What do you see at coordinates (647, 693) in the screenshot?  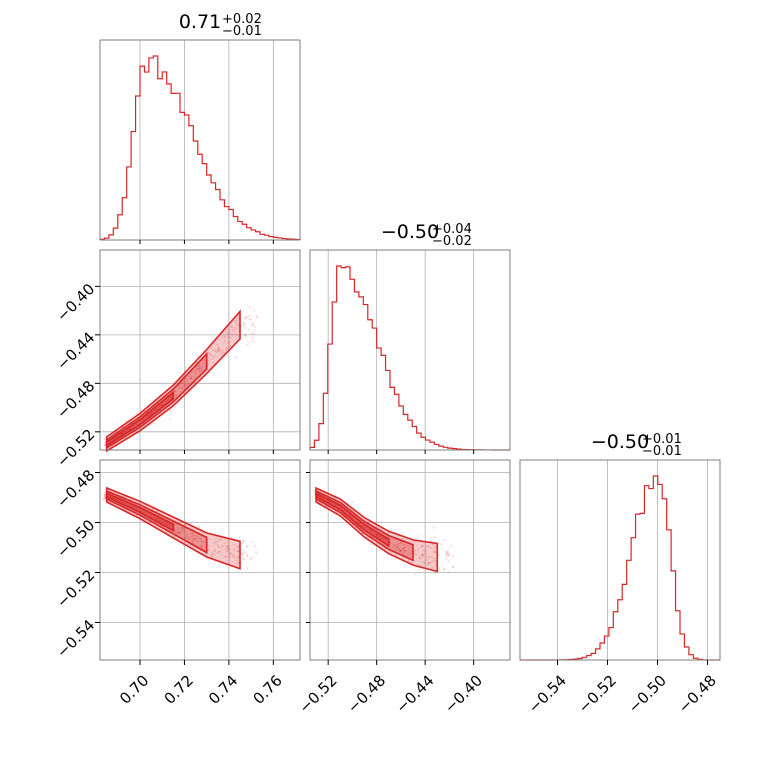 I see `x-tick-label: −0.50` at bounding box center [647, 693].